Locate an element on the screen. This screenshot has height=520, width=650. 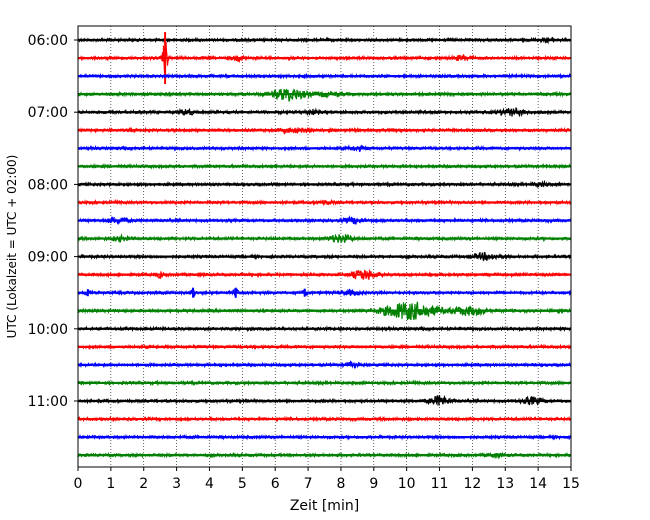
x-tick-label: 15 is located at coordinates (571, 484).